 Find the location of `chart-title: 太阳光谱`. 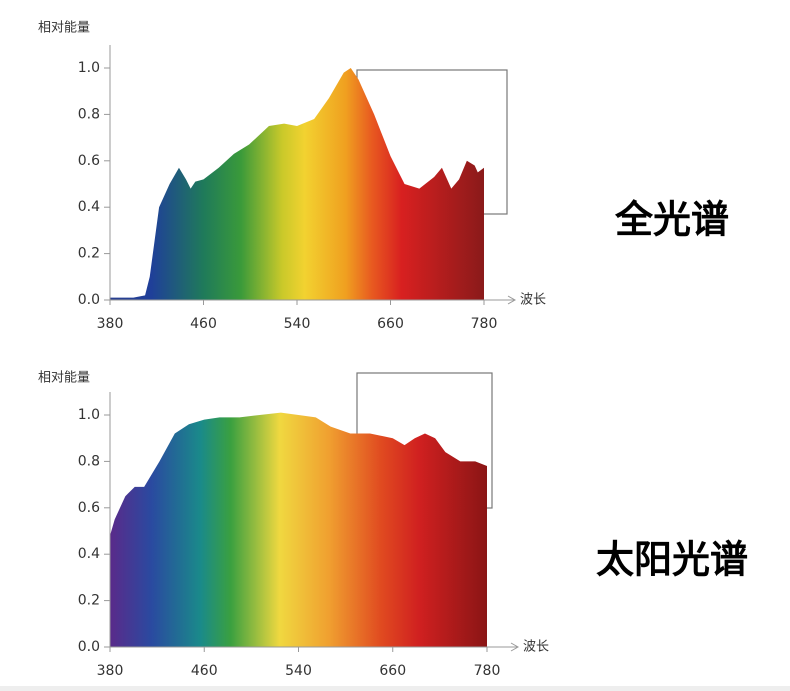

chart-title: 太阳光谱 is located at coordinates (672, 560).